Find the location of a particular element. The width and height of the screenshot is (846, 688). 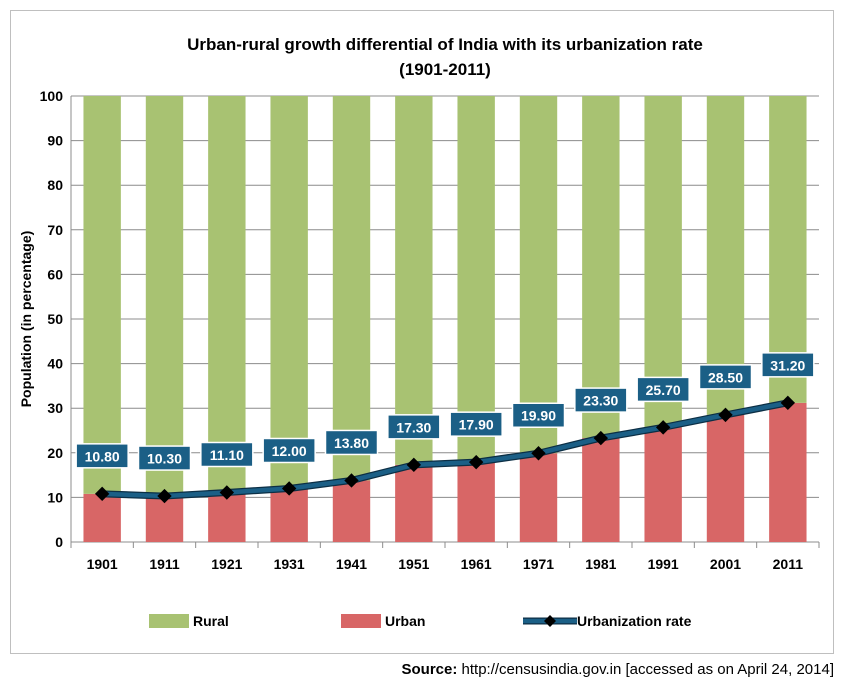

y-tick-label: 100 is located at coordinates (52, 96).